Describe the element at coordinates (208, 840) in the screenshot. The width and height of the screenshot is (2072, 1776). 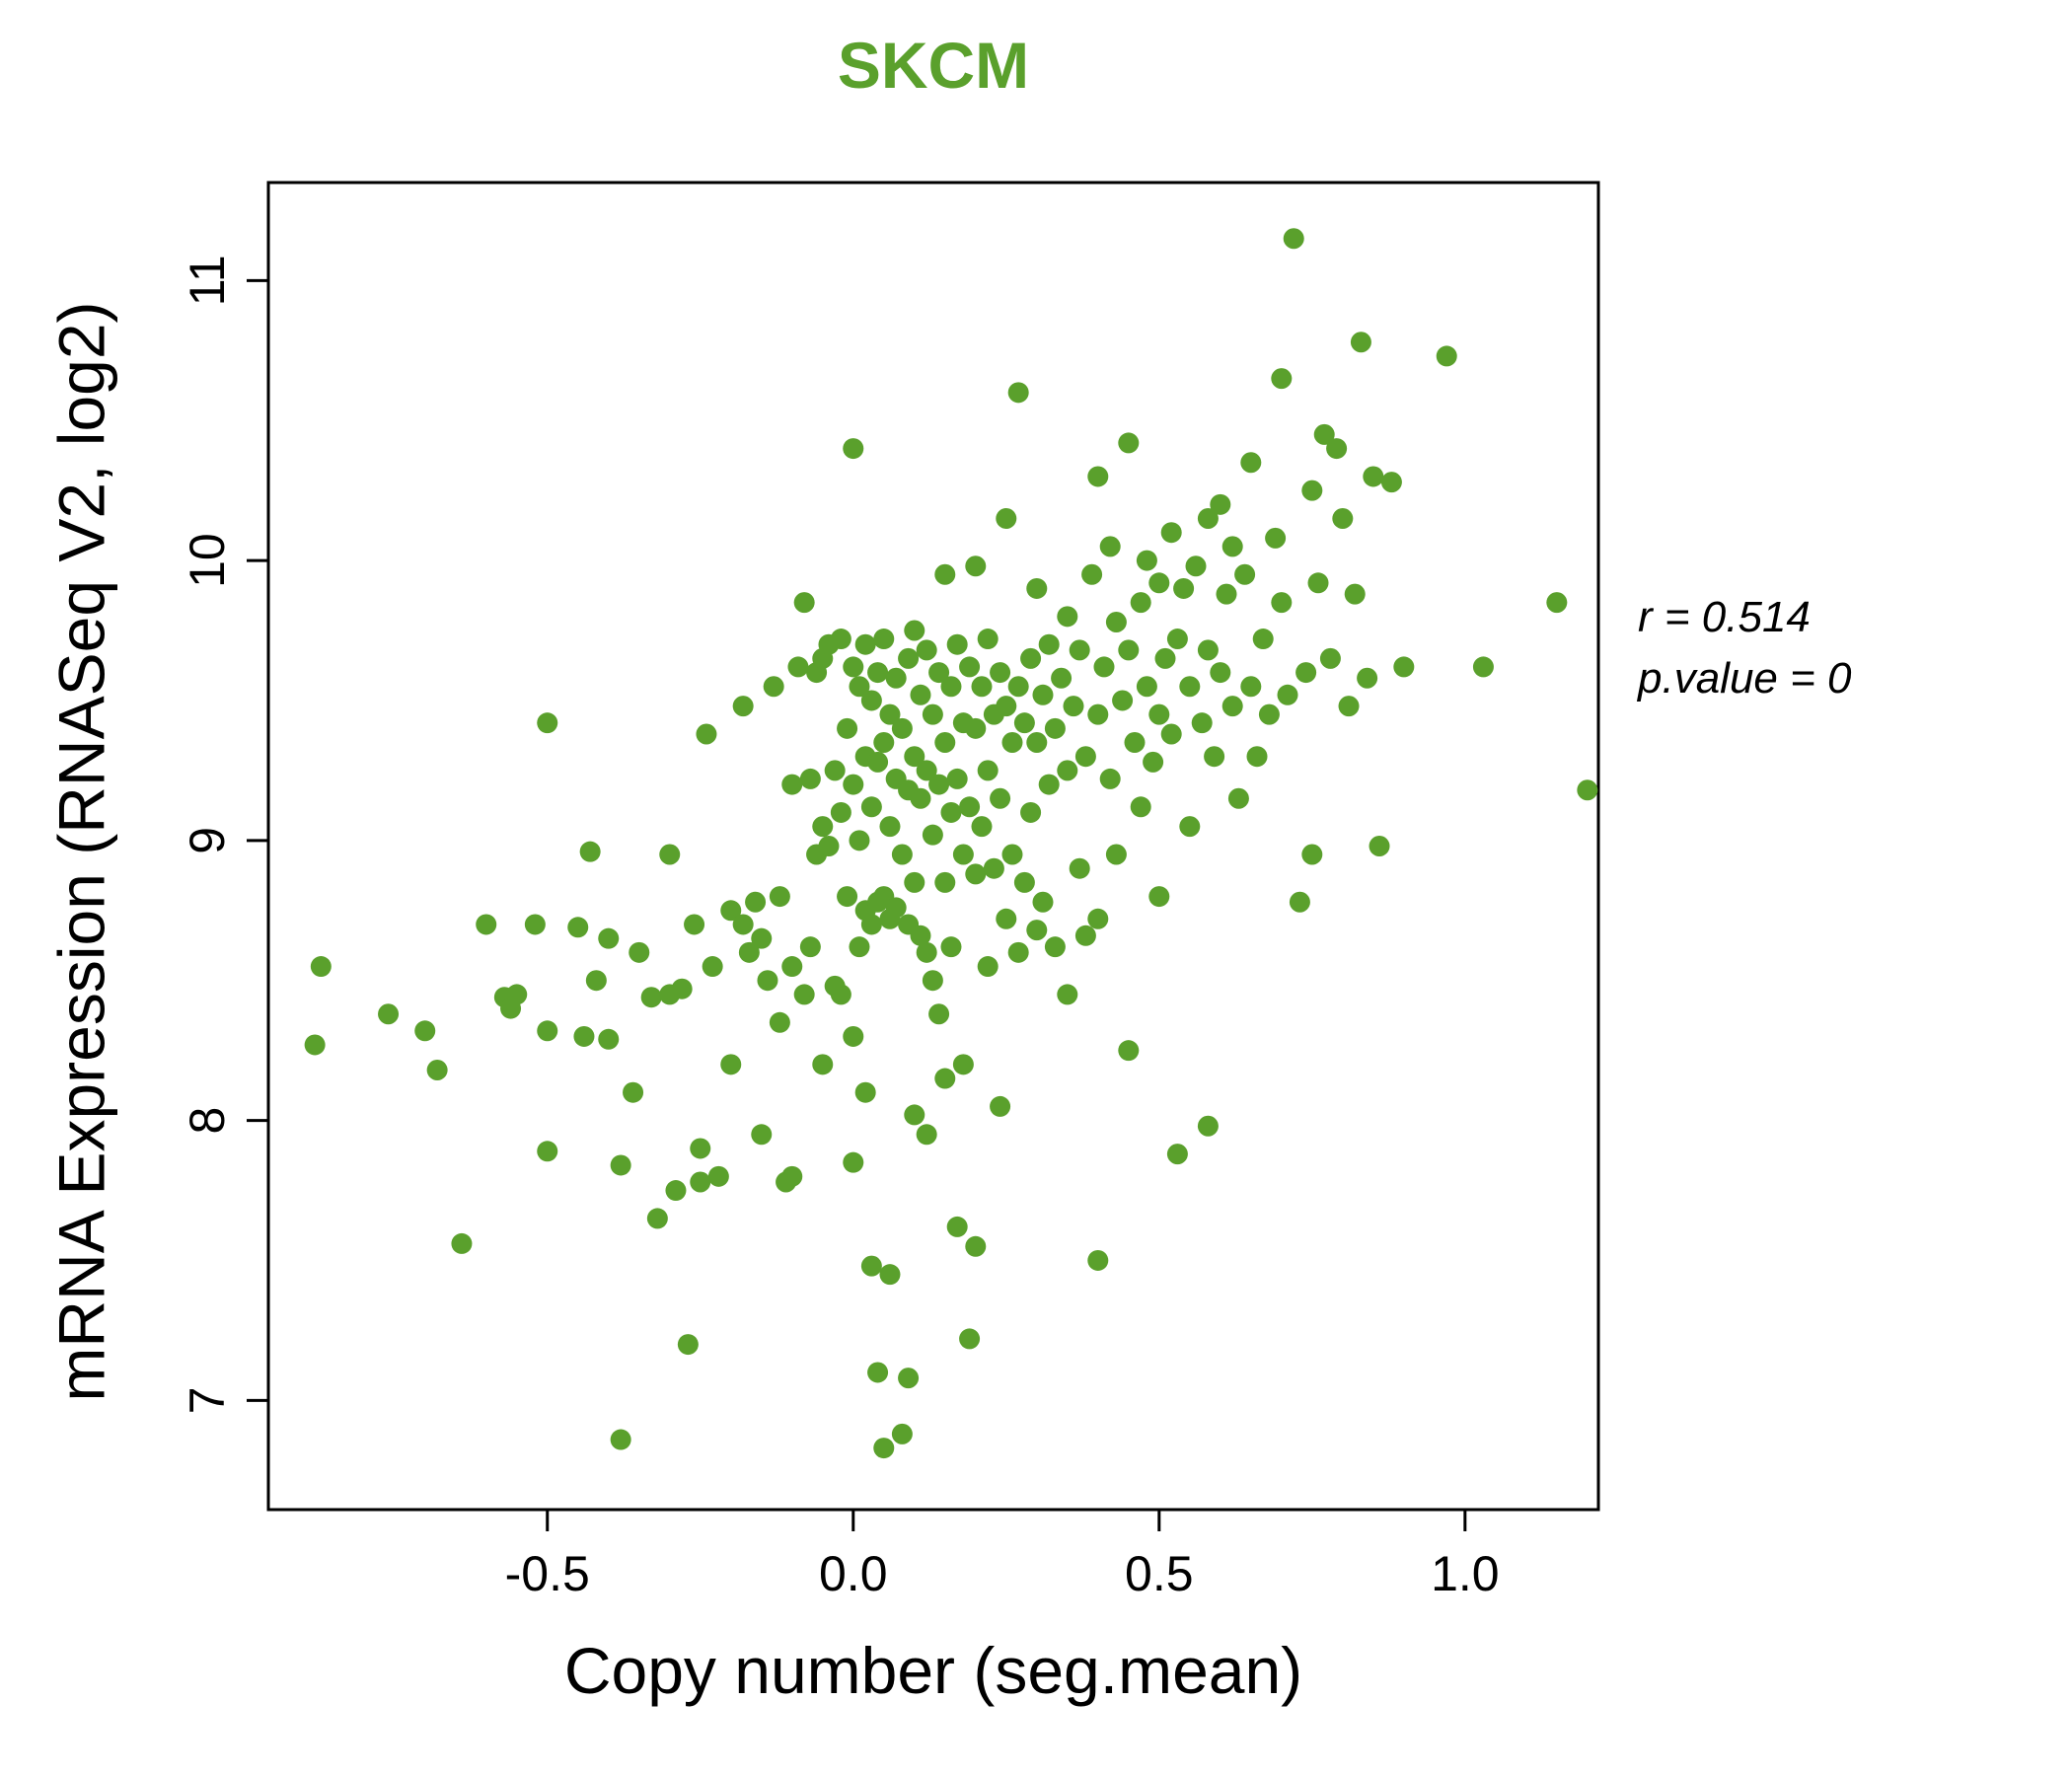
I see `y-tick-label: 9` at that location.